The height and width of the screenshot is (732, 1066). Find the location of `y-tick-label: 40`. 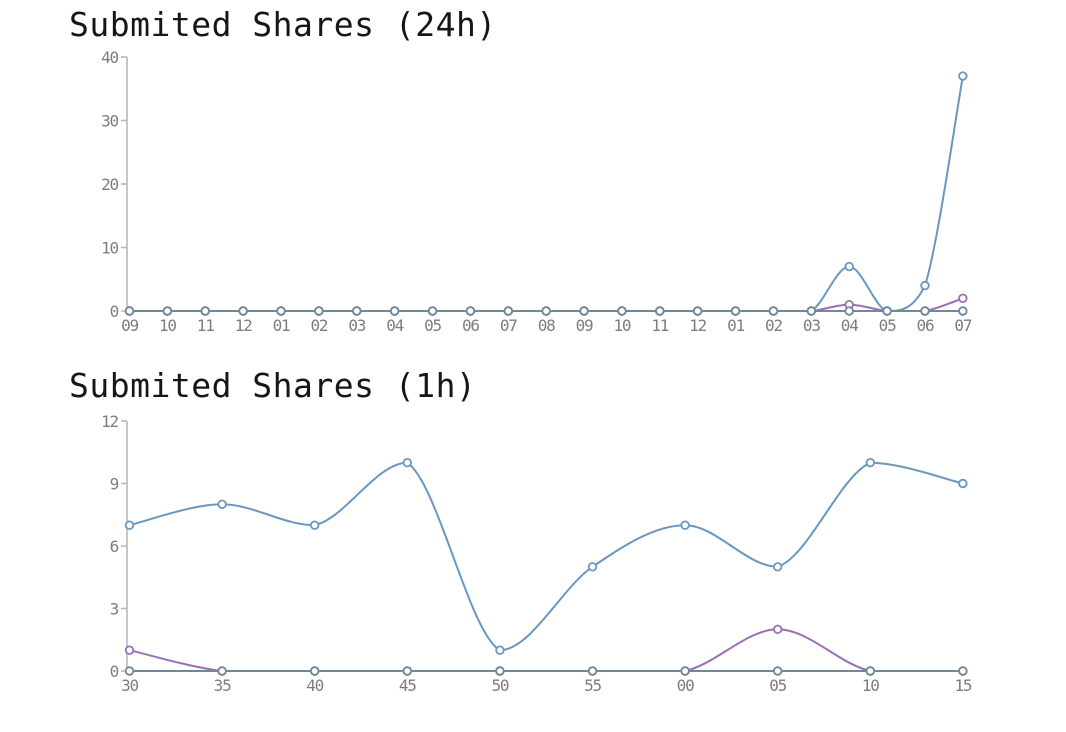

y-tick-label: 40 is located at coordinates (109, 57).